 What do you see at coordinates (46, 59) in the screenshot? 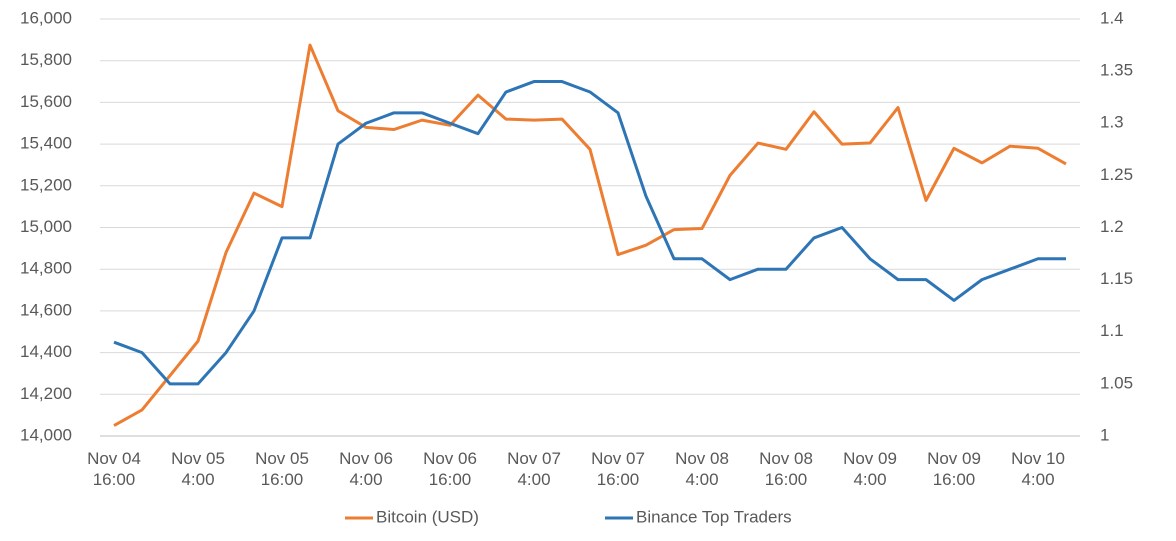
I see `y-tick-label: 15,800` at bounding box center [46, 59].